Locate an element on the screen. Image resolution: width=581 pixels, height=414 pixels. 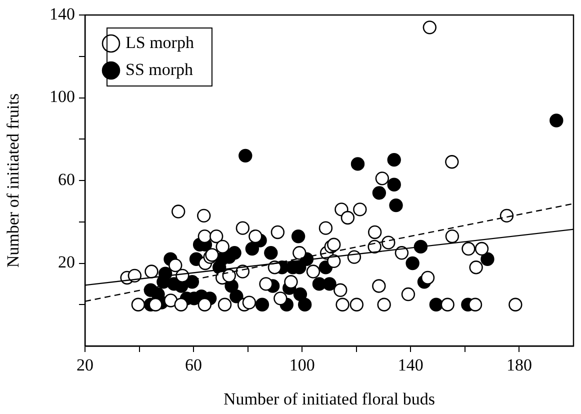
y-axis-title: Number of initiated fruits is located at coordinates (13, 180).